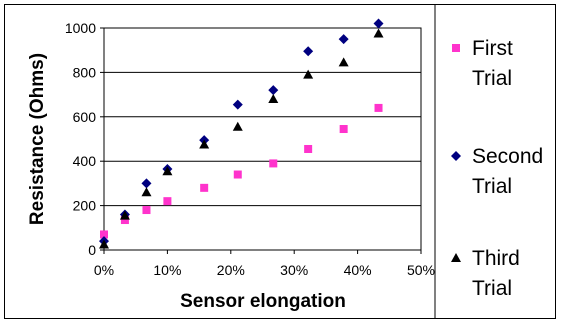  I want to click on y-tick-label: 200, so click(85, 206).